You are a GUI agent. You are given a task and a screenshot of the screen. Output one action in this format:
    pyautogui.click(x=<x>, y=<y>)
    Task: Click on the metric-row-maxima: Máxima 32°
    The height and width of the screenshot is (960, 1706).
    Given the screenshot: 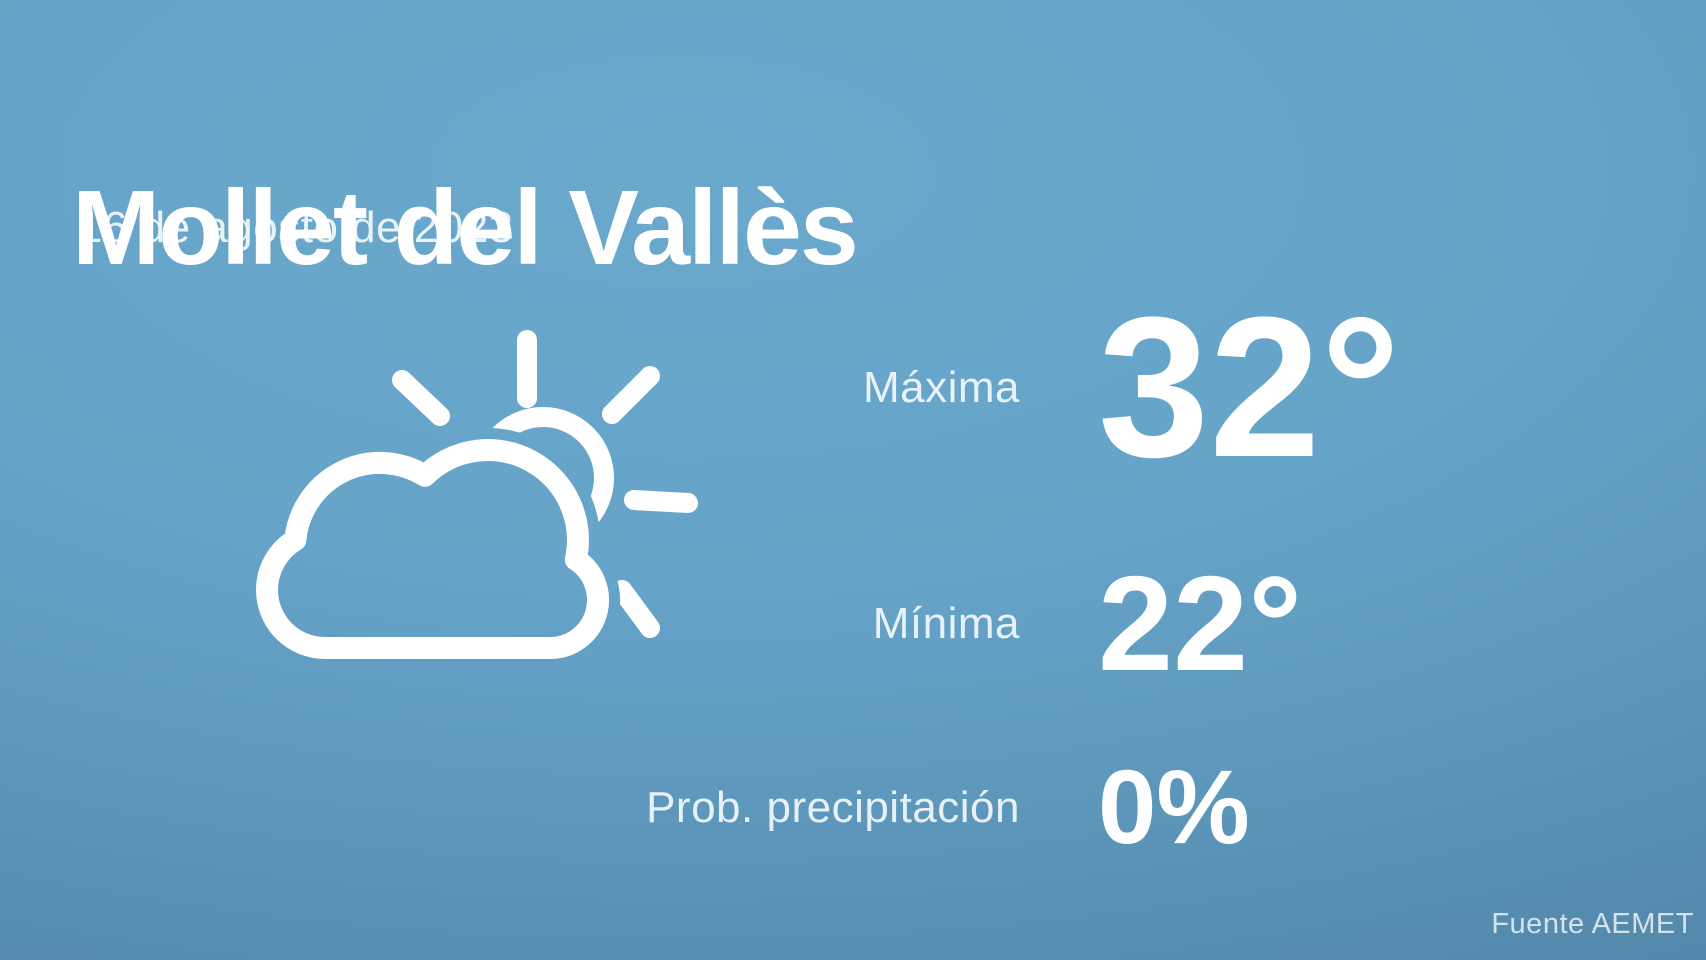 What is the action you would take?
    pyautogui.click(x=980, y=388)
    